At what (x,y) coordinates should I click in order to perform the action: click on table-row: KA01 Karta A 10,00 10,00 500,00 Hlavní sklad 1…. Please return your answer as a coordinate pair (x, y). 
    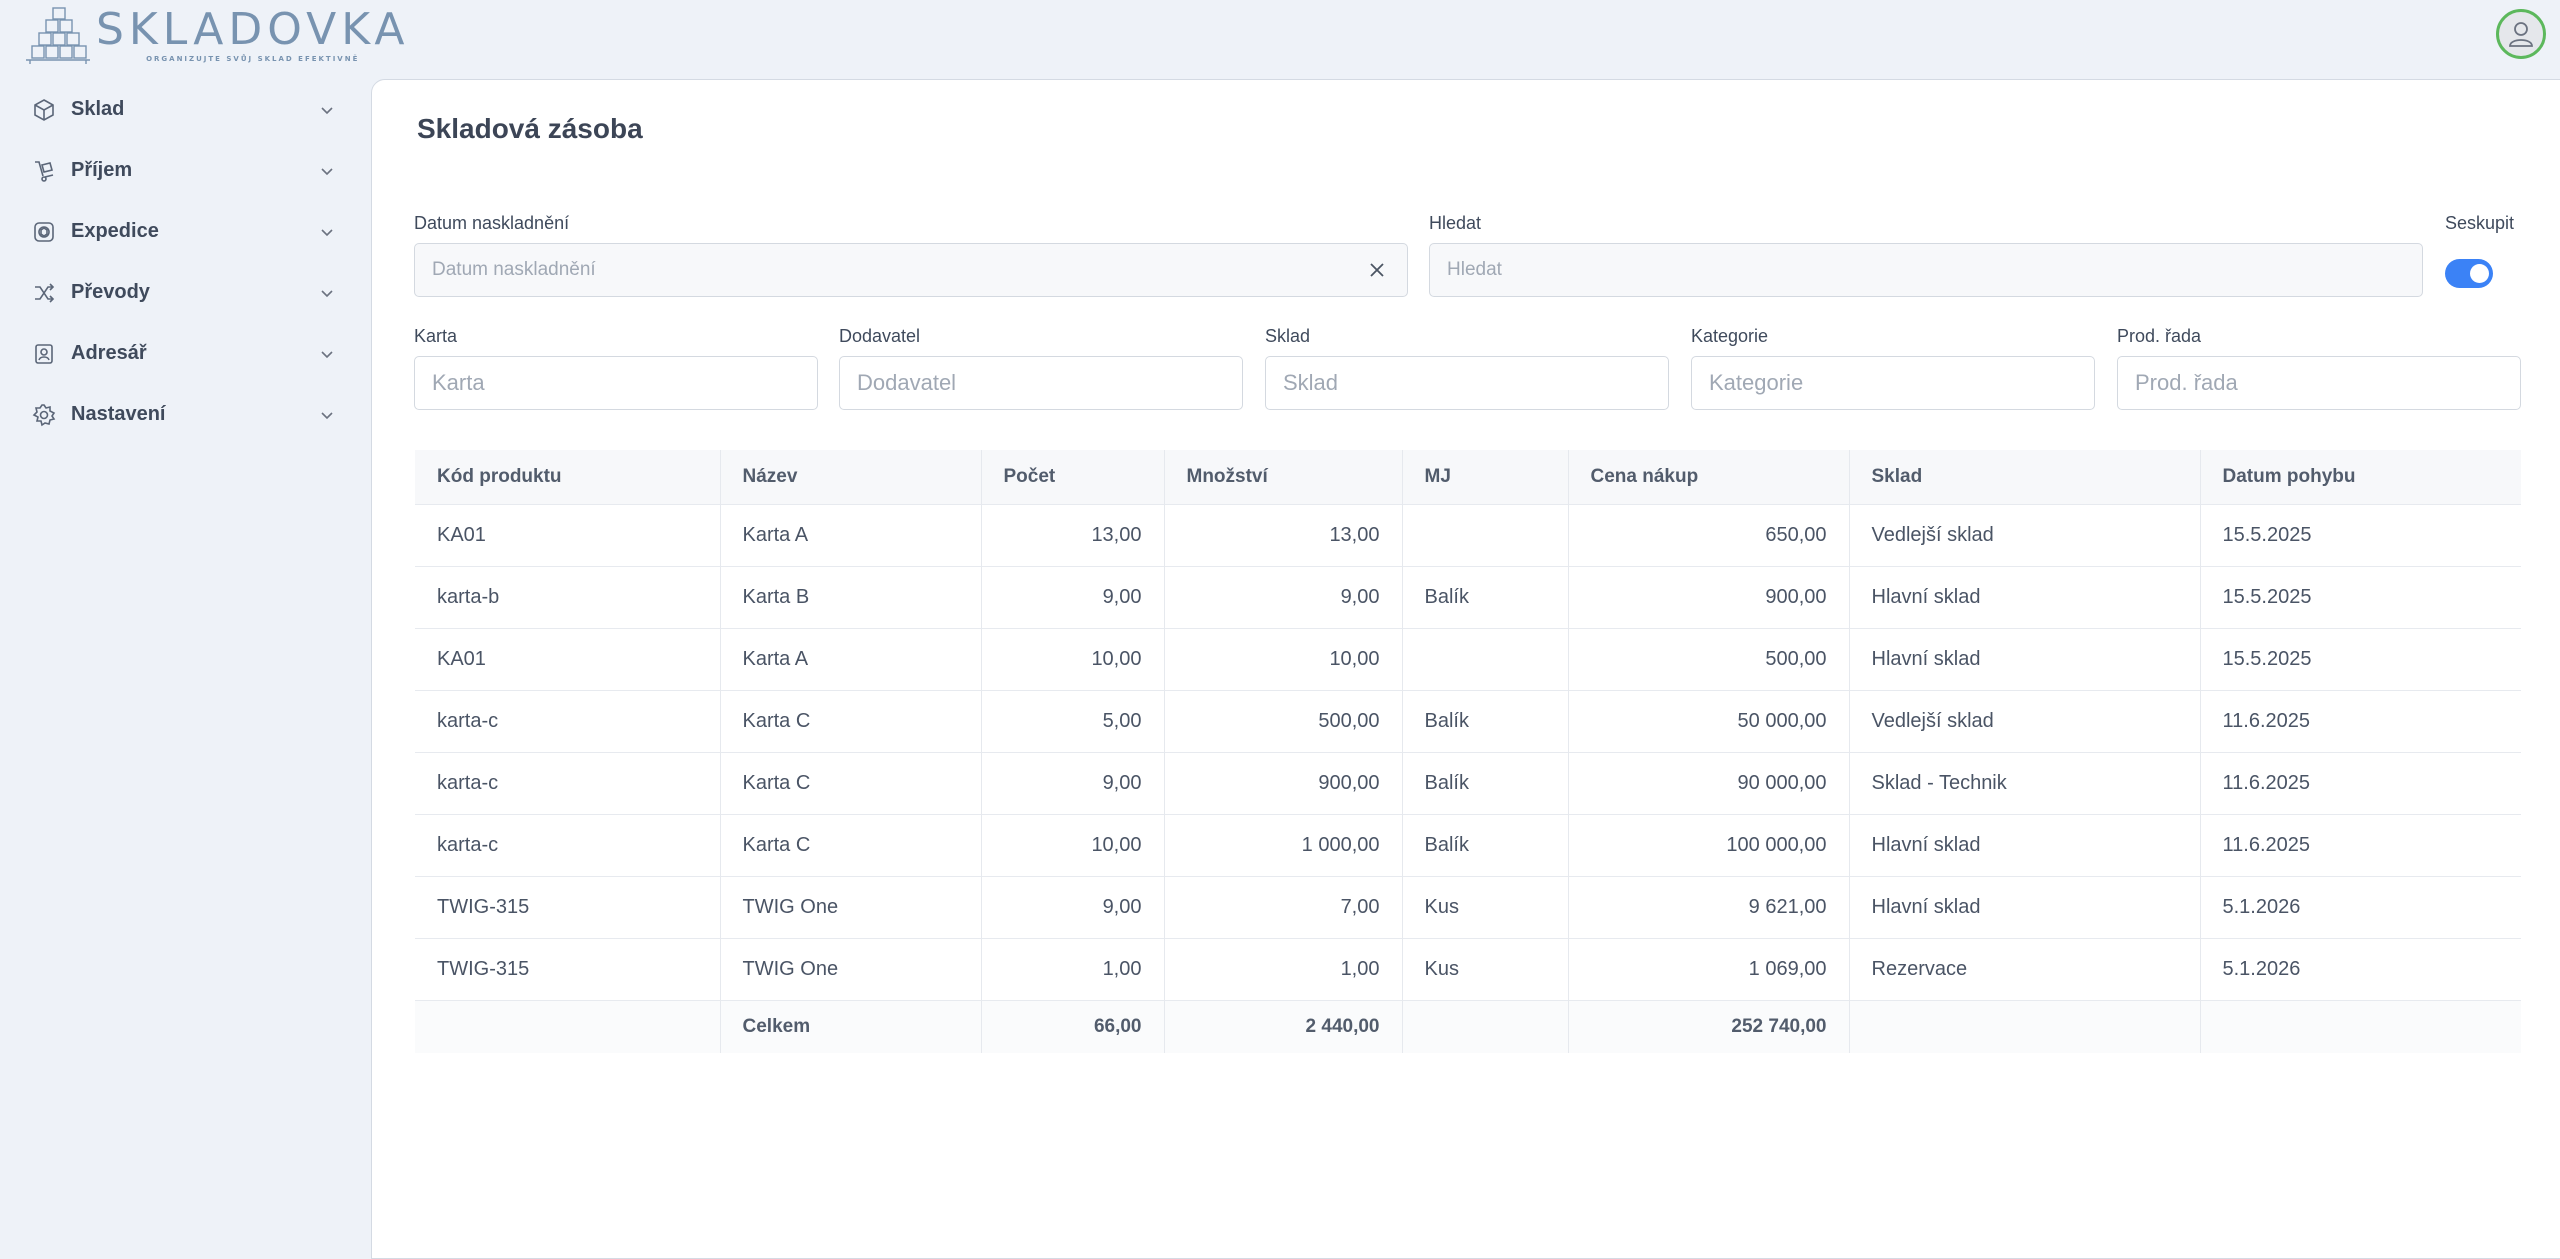
    Looking at the image, I should click on (1468, 658).